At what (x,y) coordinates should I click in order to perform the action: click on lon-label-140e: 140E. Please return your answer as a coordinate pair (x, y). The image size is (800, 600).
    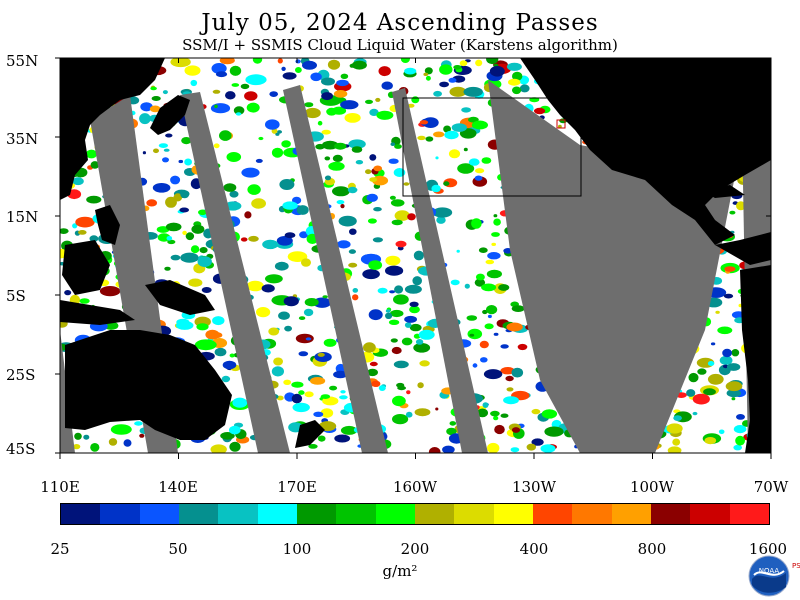
    Looking at the image, I should click on (178, 487).